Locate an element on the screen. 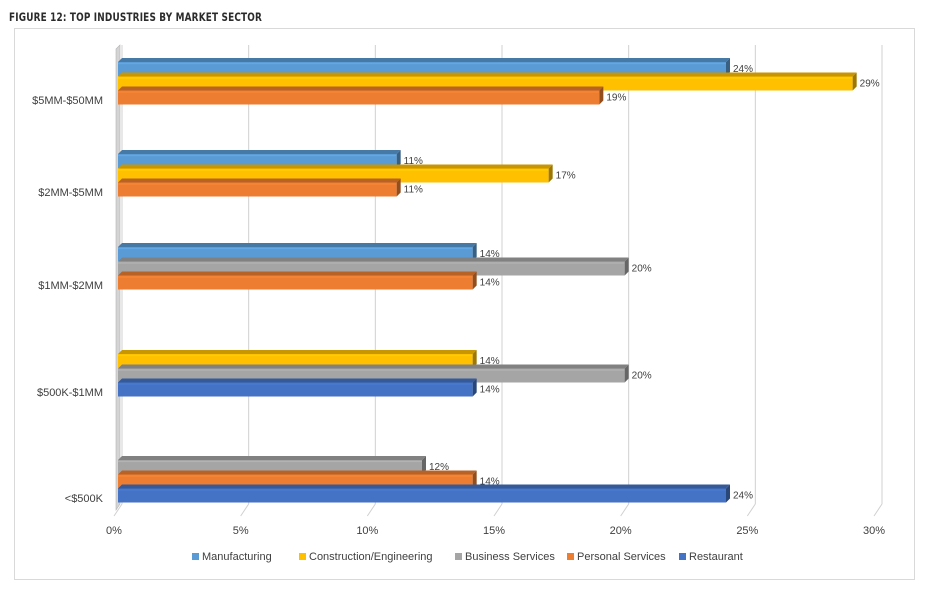 Image resolution: width=940 pixels, height=603 pixels. bar-2mm-5mm-construction-engineering-end is located at coordinates (550, 173).